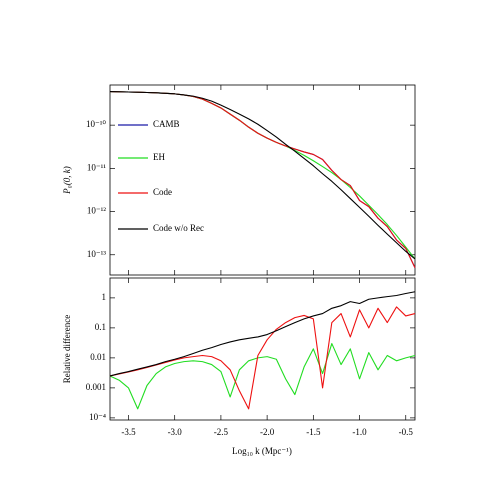 Image resolution: width=500 pixels, height=501 pixels. What do you see at coordinates (67, 180) in the screenshot?
I see `top-y-label: P₀(0, k)` at bounding box center [67, 180].